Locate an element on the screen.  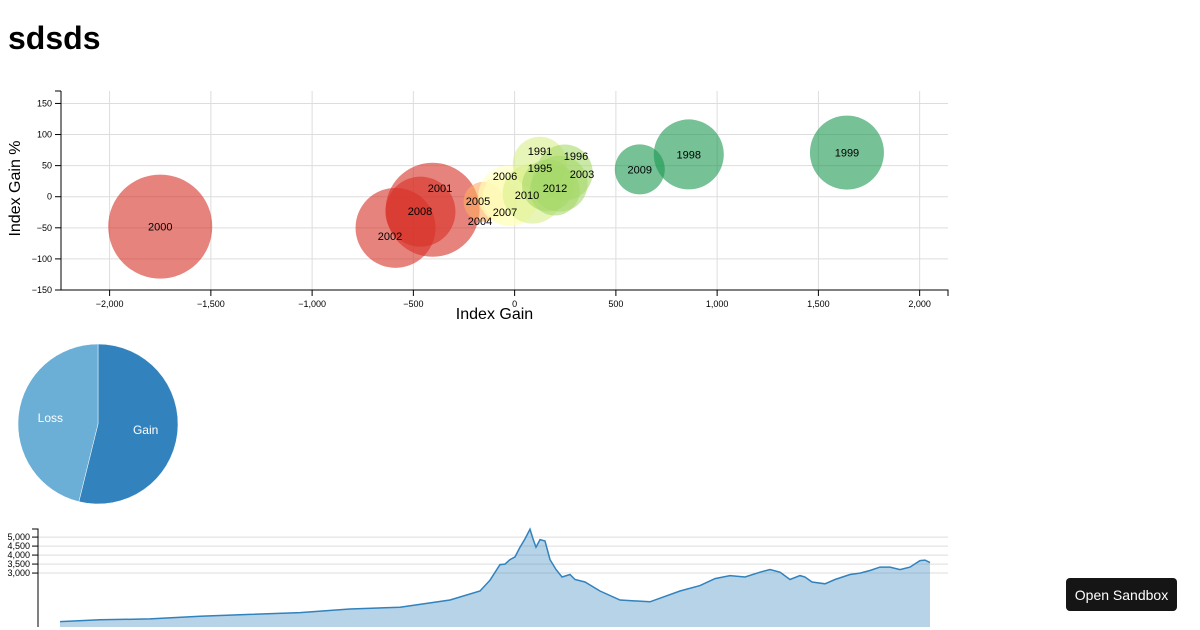
bubble-label: 2000 is located at coordinates (160, 228).